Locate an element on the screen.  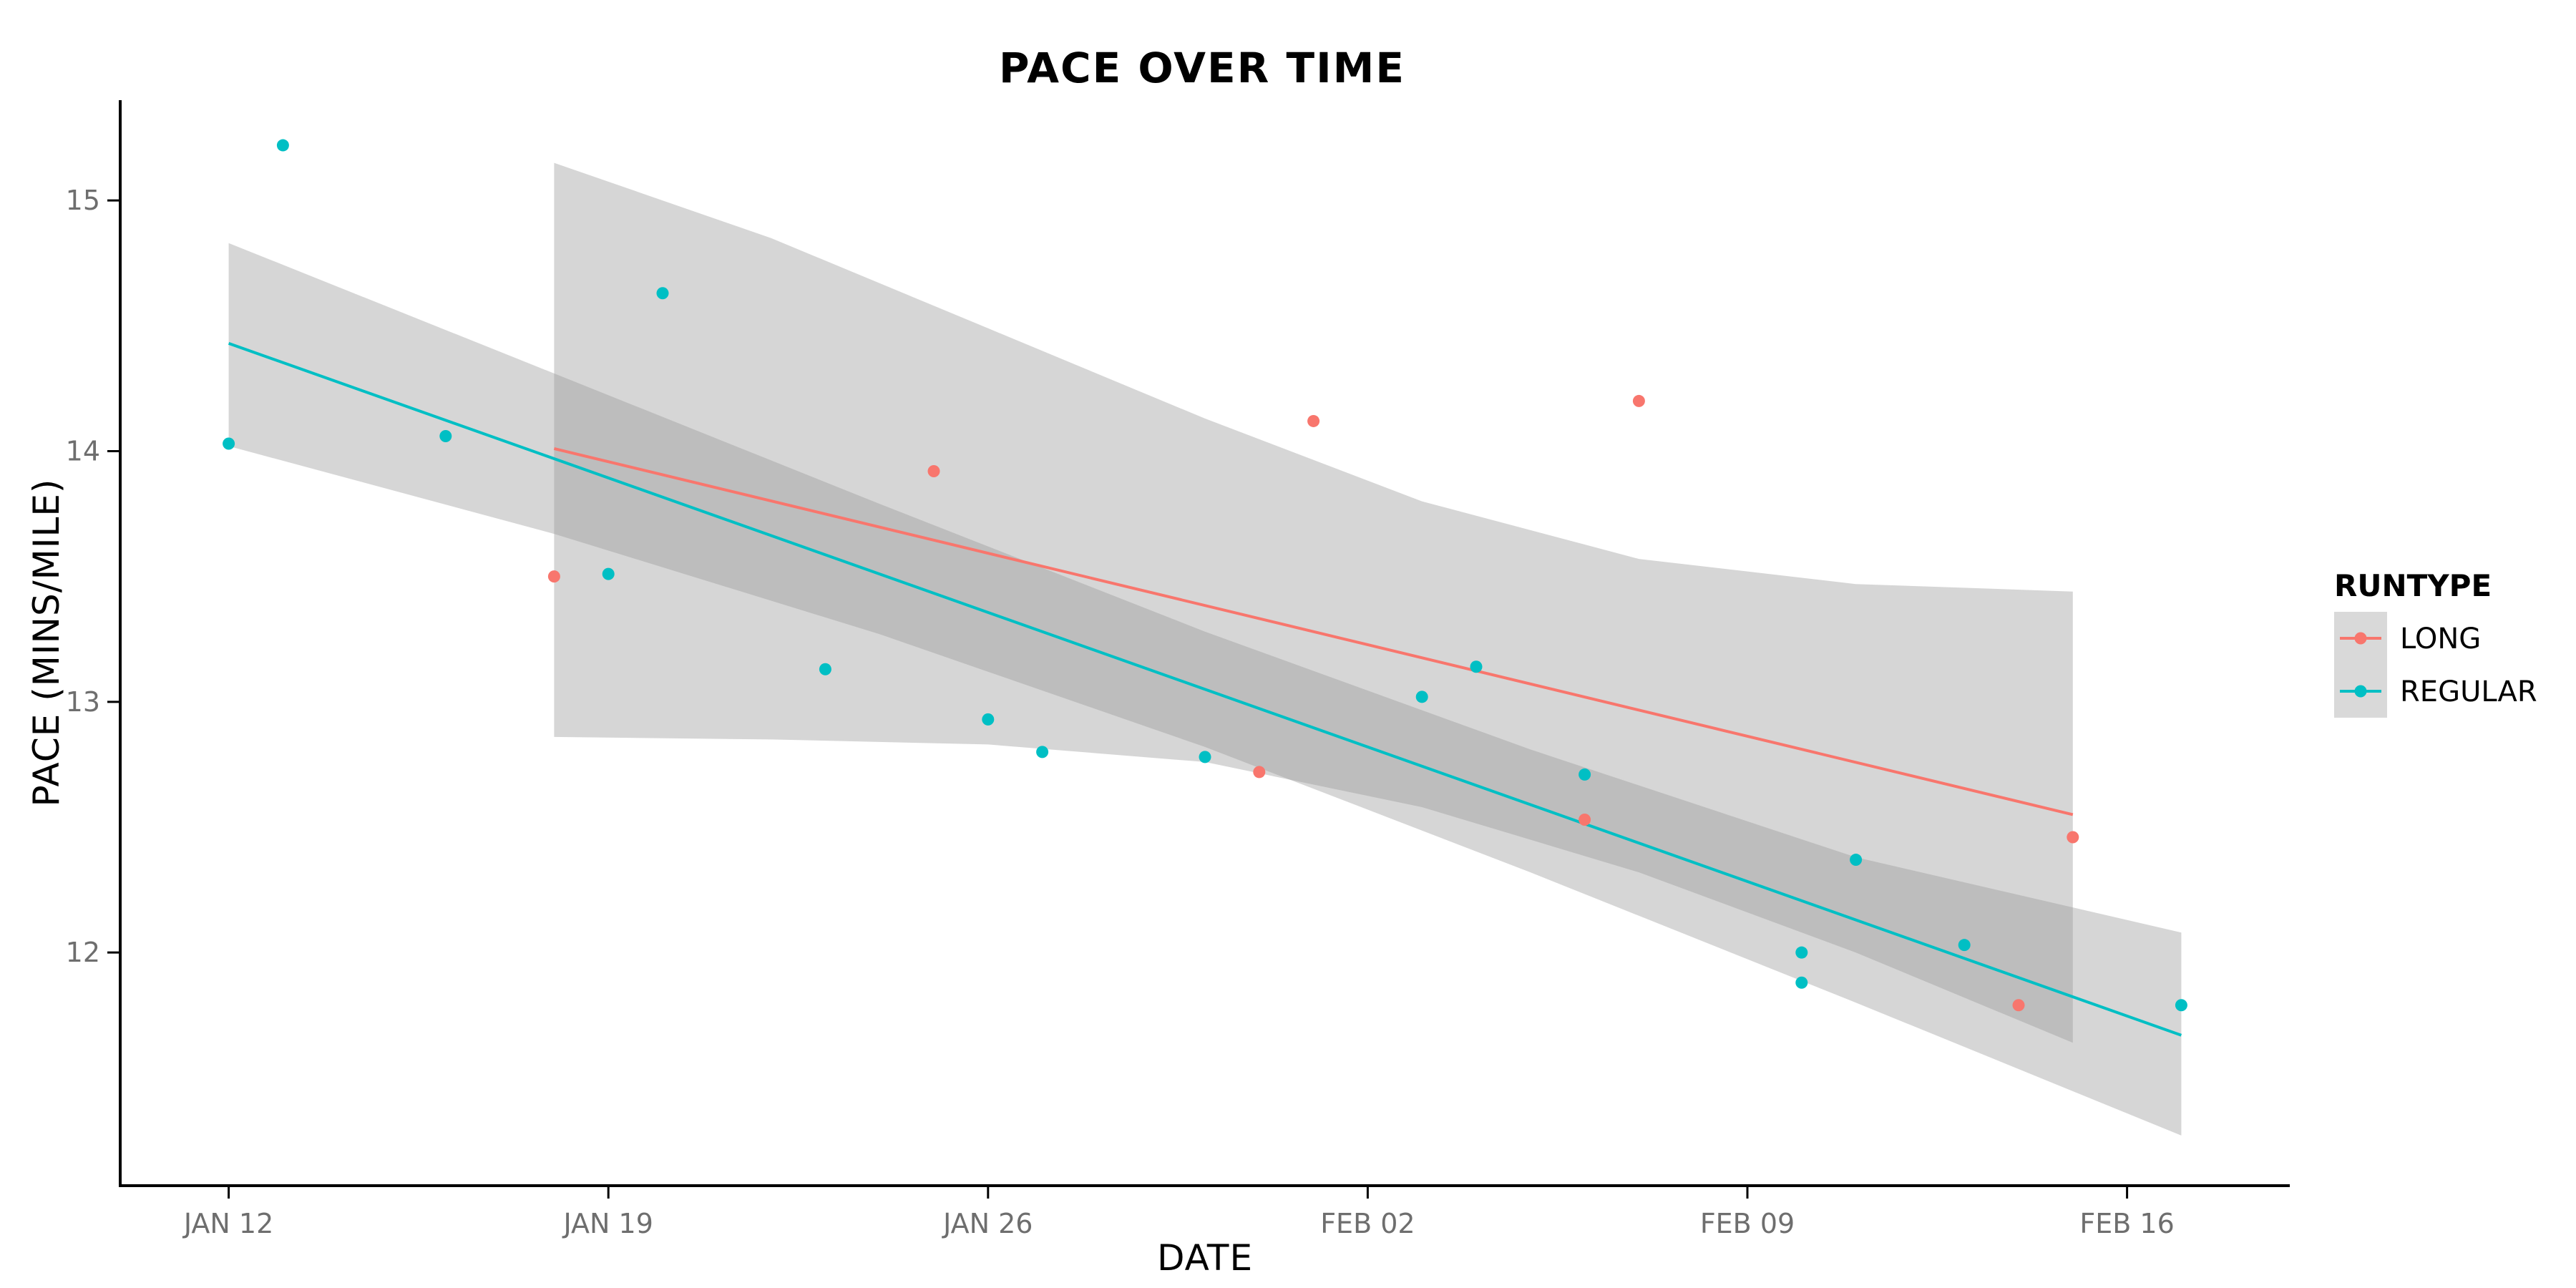
x-tick-label-6: FEB 16 is located at coordinates (2126, 1223).